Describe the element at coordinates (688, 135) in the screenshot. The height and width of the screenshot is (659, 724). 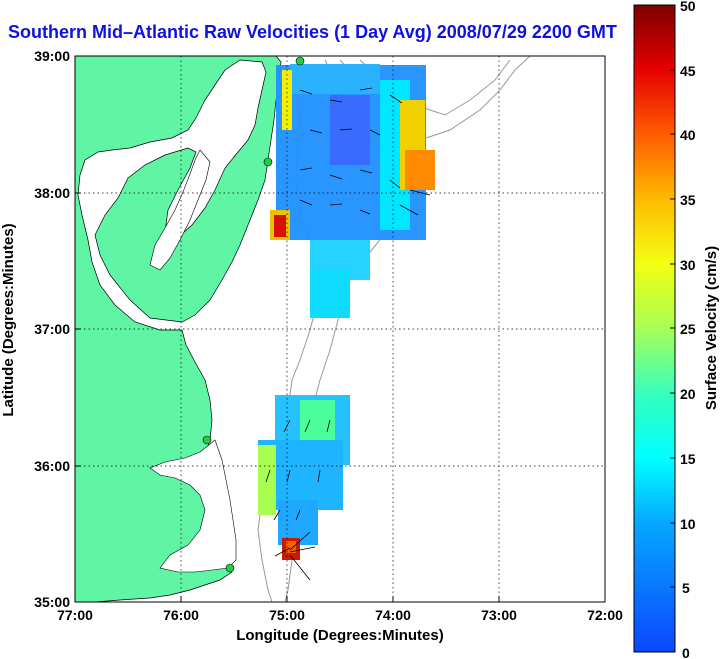
I see `colorbar-tick-label: 40` at that location.